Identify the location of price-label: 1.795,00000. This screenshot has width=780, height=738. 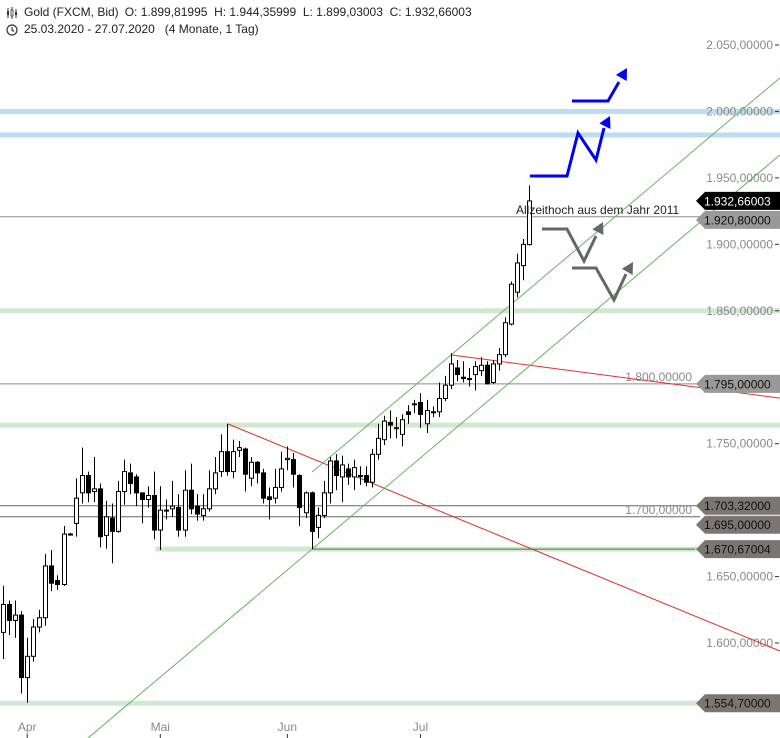
(738, 383).